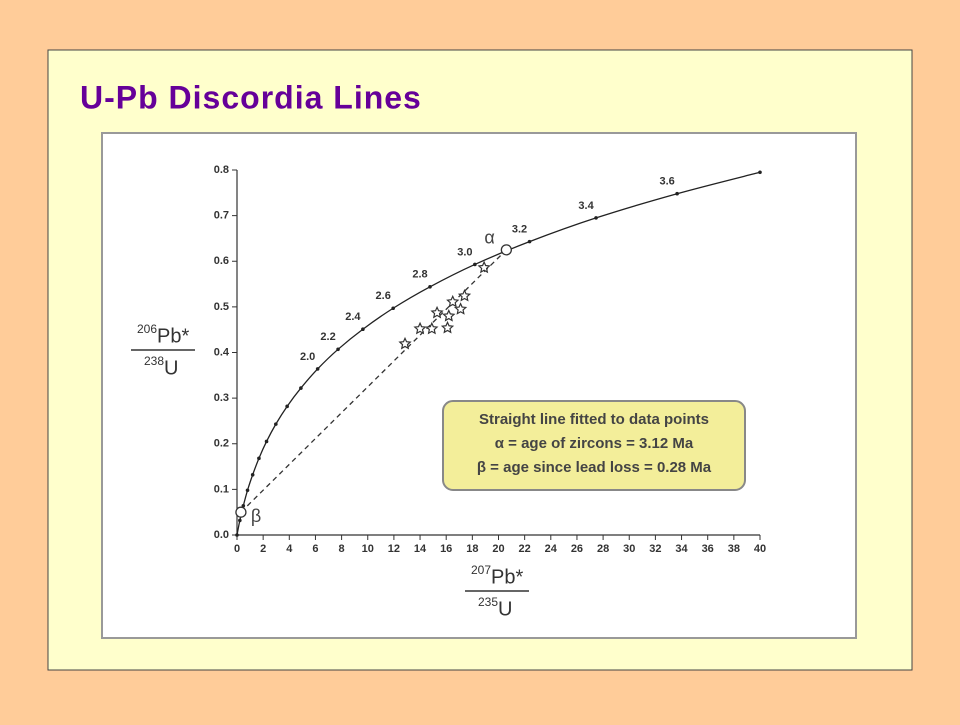 This screenshot has width=960, height=725. I want to click on y-tick-label: 0.1, so click(221, 489).